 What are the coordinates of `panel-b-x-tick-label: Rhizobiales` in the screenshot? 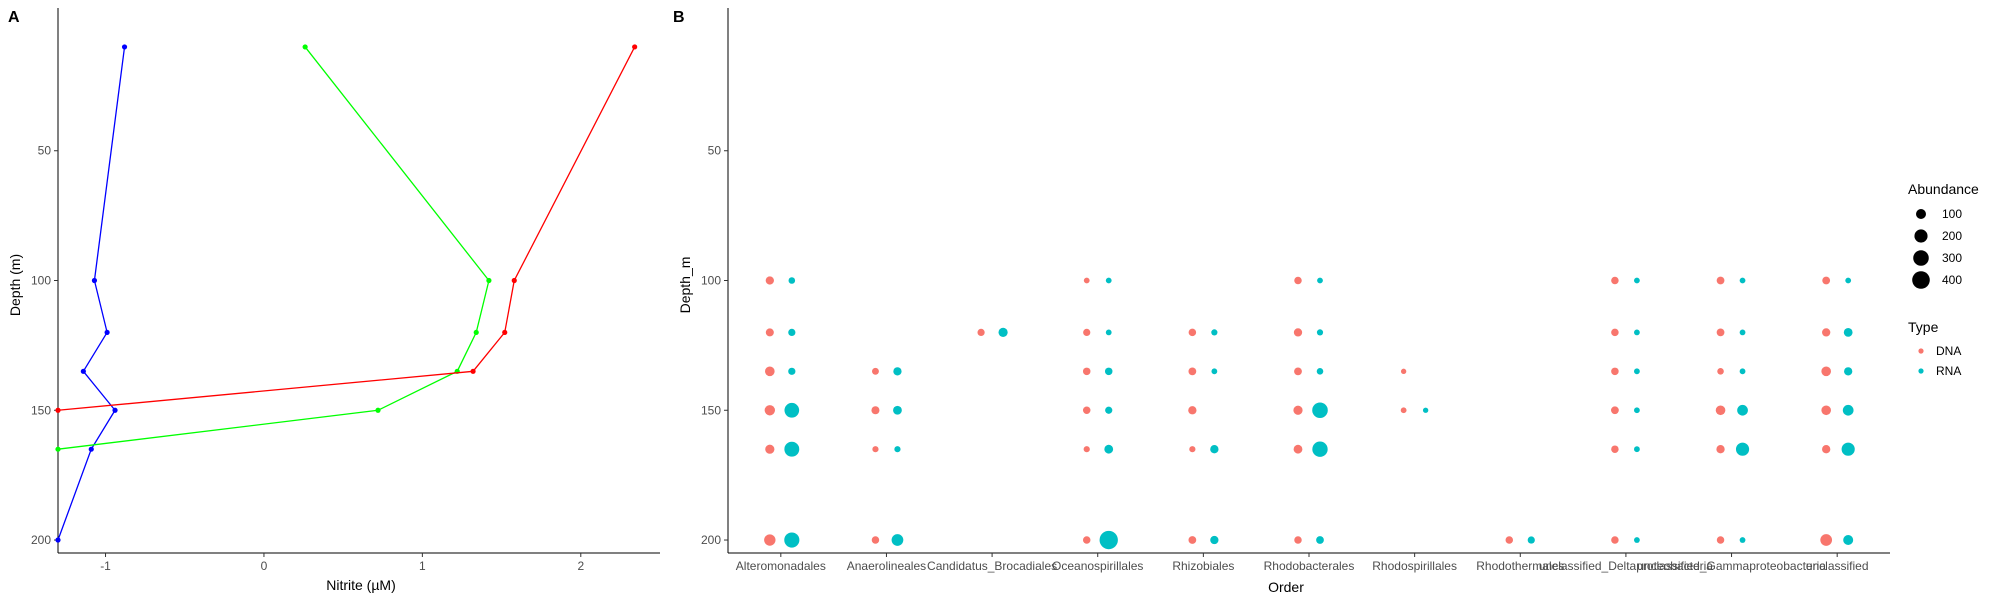 It's located at (1203, 566).